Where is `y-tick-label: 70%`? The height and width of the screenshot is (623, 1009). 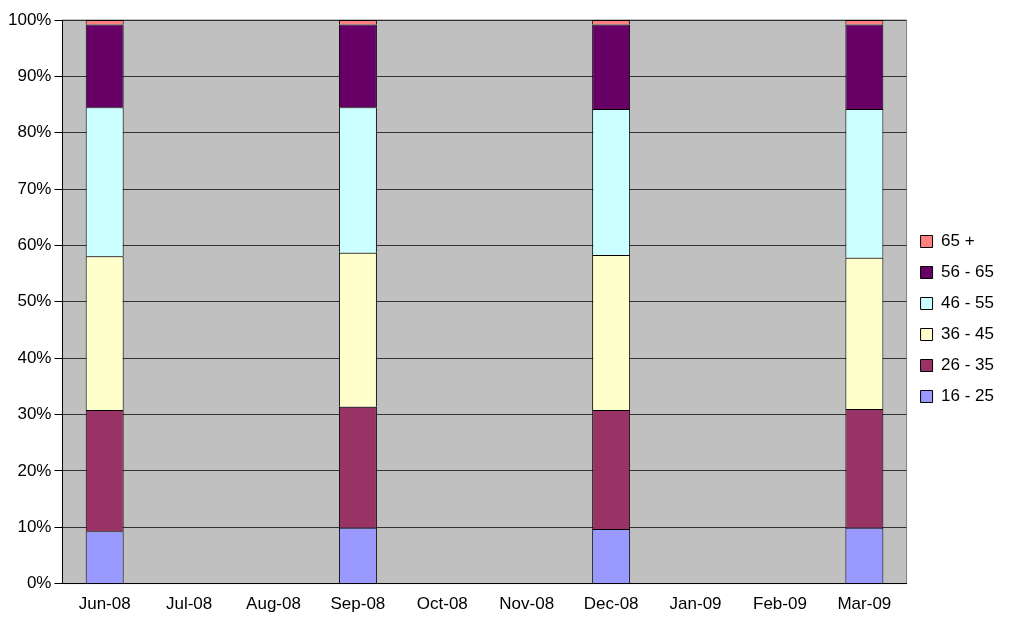
y-tick-label: 70% is located at coordinates (34, 188).